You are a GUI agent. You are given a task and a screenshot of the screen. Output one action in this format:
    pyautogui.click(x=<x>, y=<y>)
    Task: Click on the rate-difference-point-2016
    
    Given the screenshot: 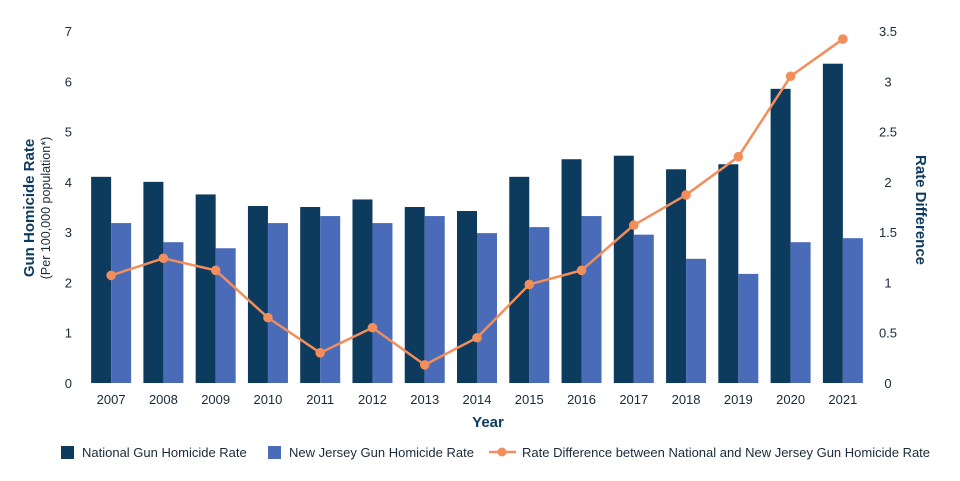 What is the action you would take?
    pyautogui.click(x=581, y=270)
    